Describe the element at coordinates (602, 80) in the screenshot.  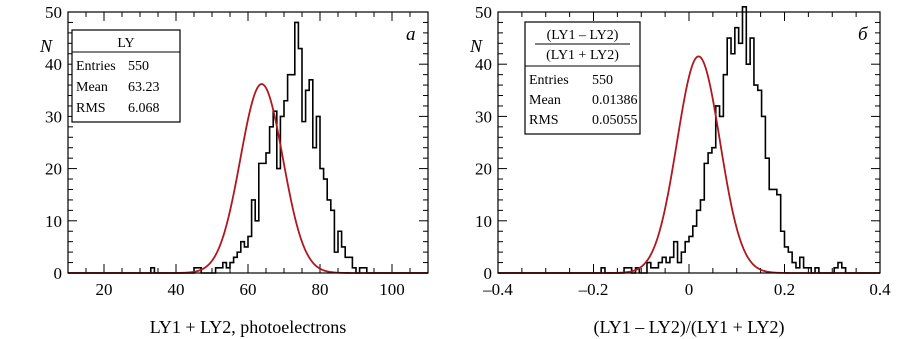
I see `right-stats-entries-value: 550` at that location.